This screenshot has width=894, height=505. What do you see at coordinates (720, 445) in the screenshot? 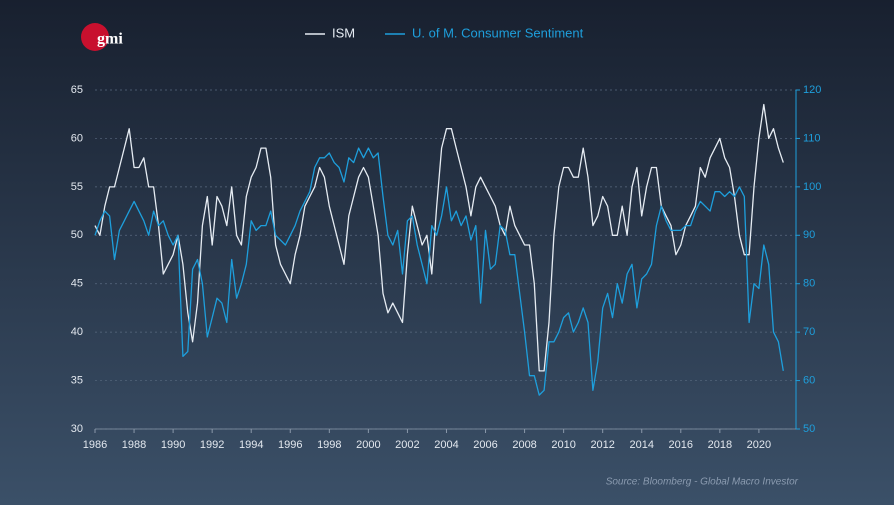
I see `x-tick-label: 2018` at bounding box center [720, 445].